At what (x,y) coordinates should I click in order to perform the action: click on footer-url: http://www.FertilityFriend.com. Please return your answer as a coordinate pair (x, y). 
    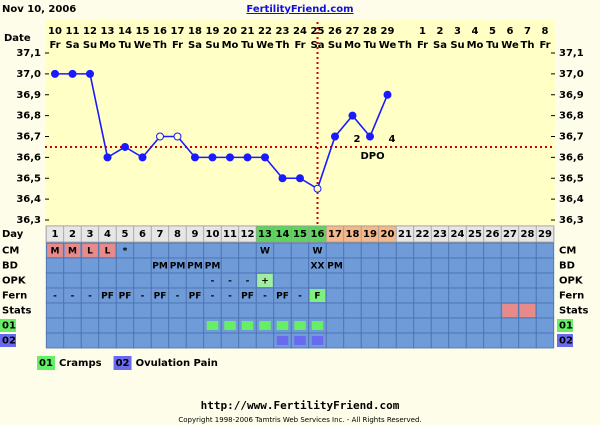
    Looking at the image, I should click on (300, 405).